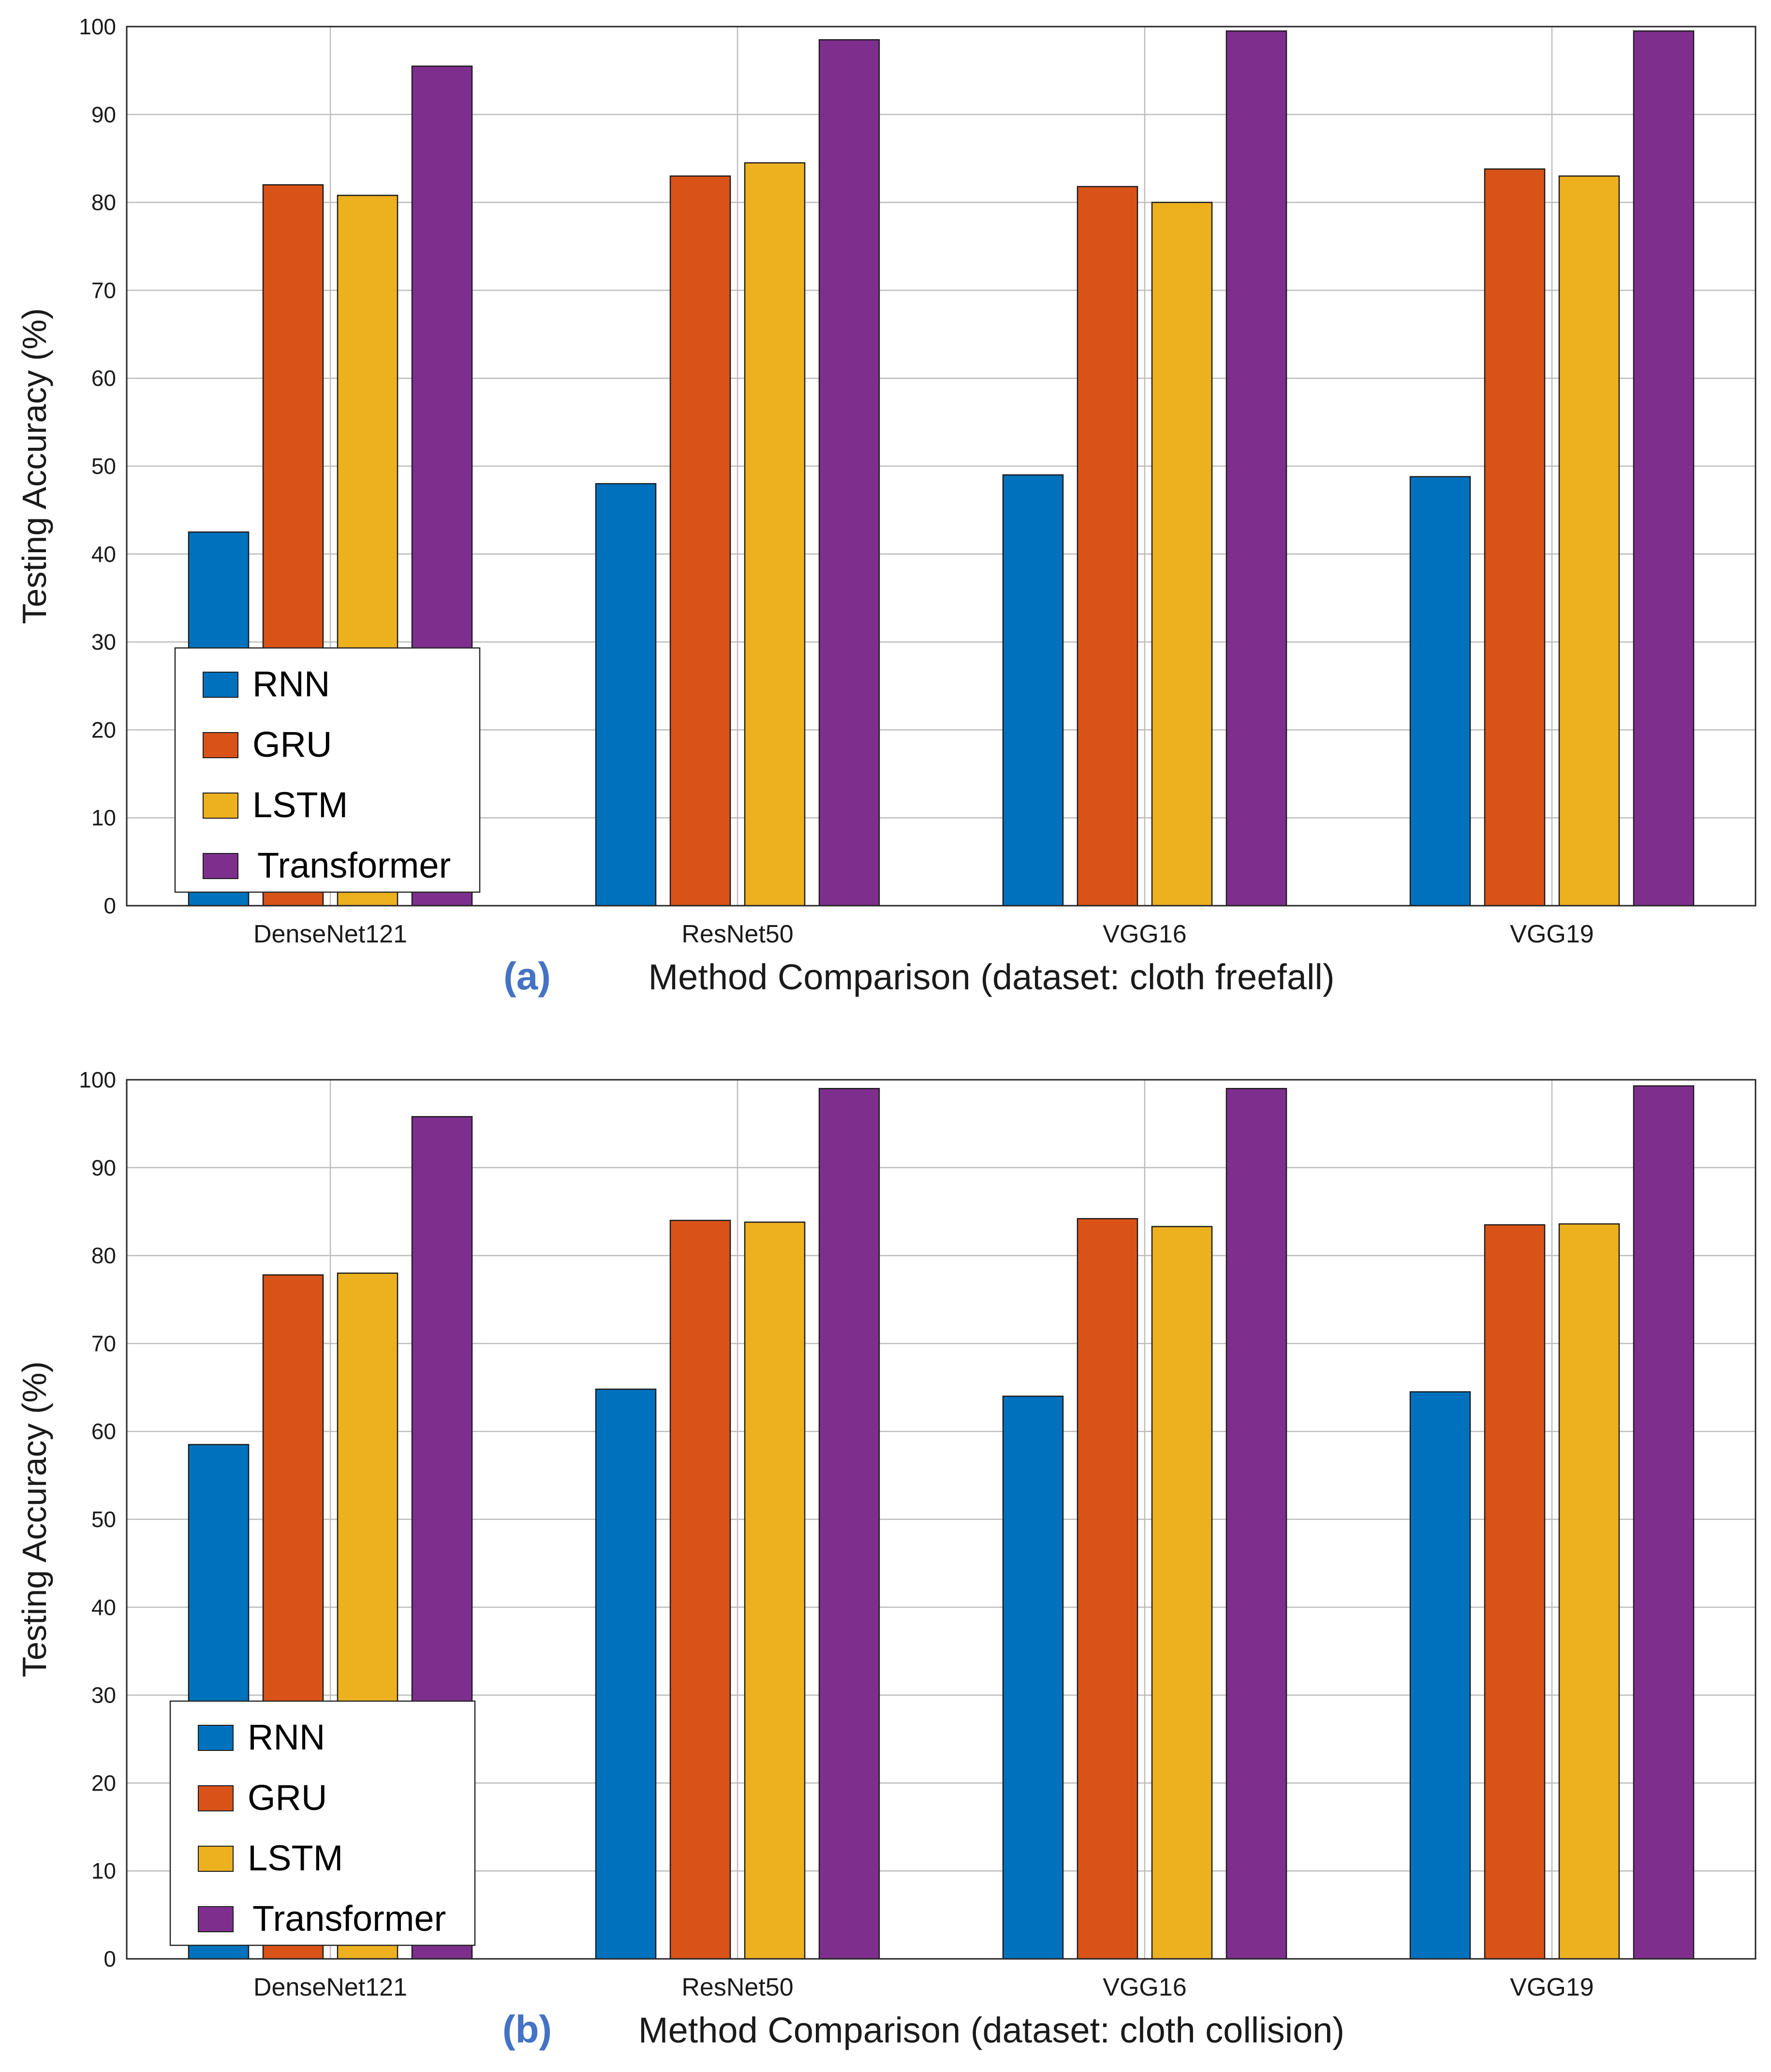 Image resolution: width=1771 pixels, height=2072 pixels. Describe the element at coordinates (527, 2029) in the screenshot. I see `panel-label: (b)` at that location.